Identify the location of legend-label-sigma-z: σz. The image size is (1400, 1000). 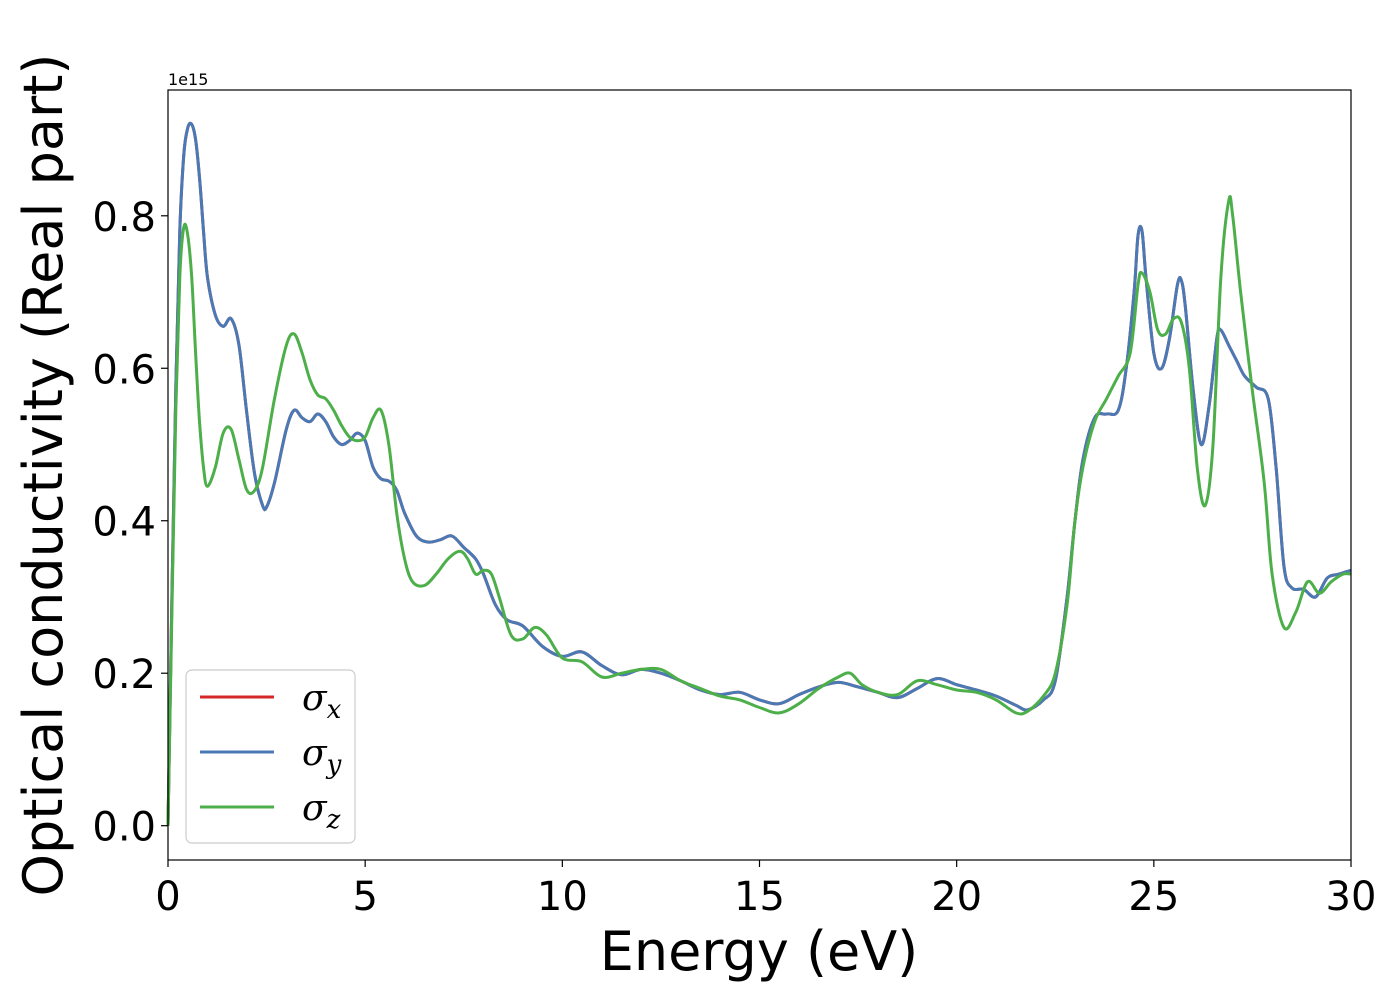
(321, 811).